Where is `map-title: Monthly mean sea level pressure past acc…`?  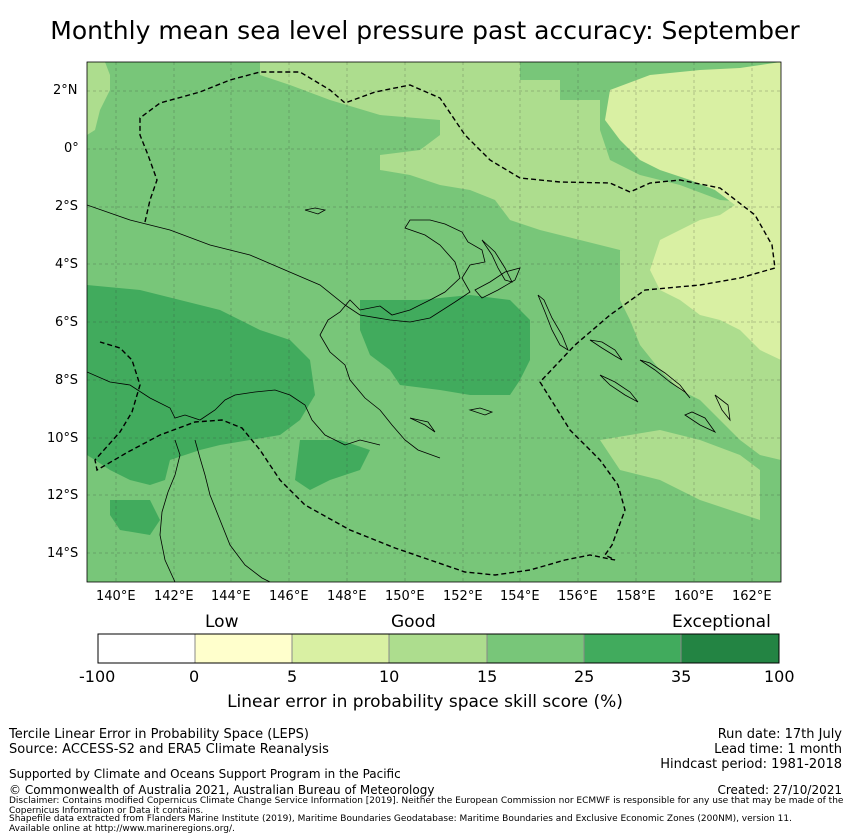 map-title: Monthly mean sea level pressure past acc… is located at coordinates (425, 30).